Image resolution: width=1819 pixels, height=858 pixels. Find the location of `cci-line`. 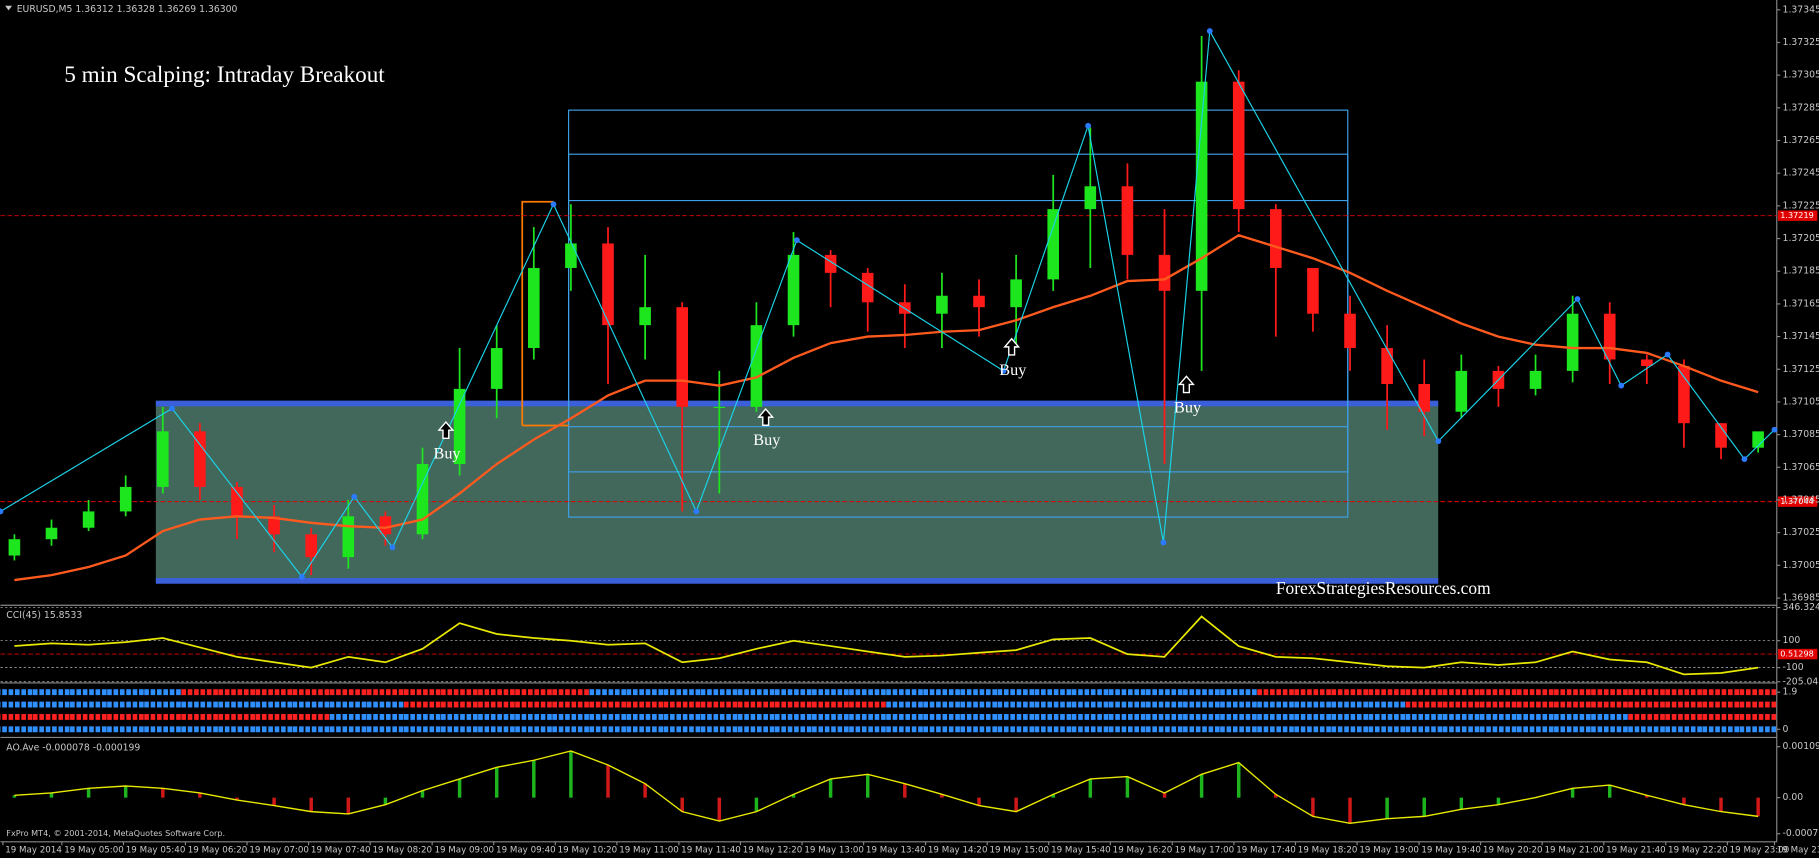

cci-line is located at coordinates (886, 645).